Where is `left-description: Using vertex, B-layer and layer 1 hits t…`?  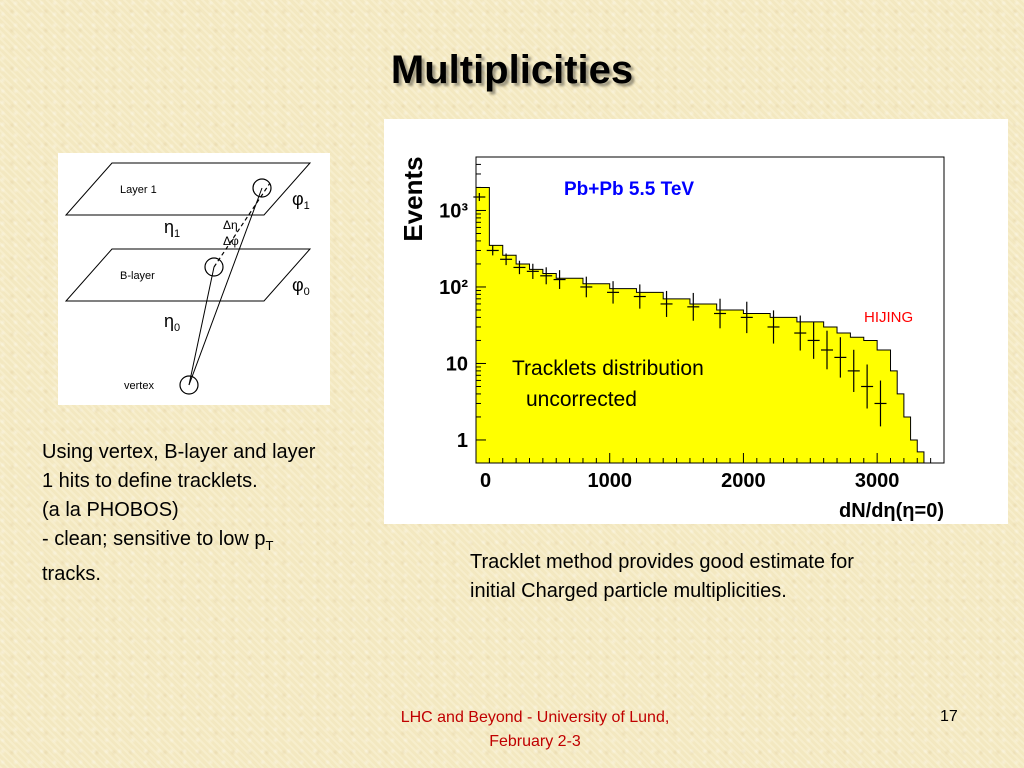 left-description: Using vertex, B-layer and layer 1 hits t… is located at coordinates (222, 513).